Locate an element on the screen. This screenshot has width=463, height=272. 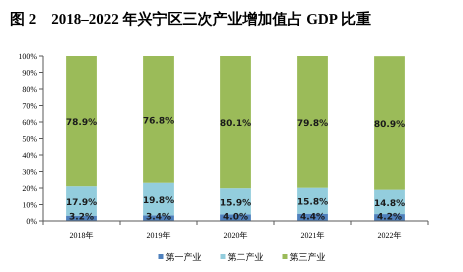
x-tick-label: 2019年 is located at coordinates (158, 235).